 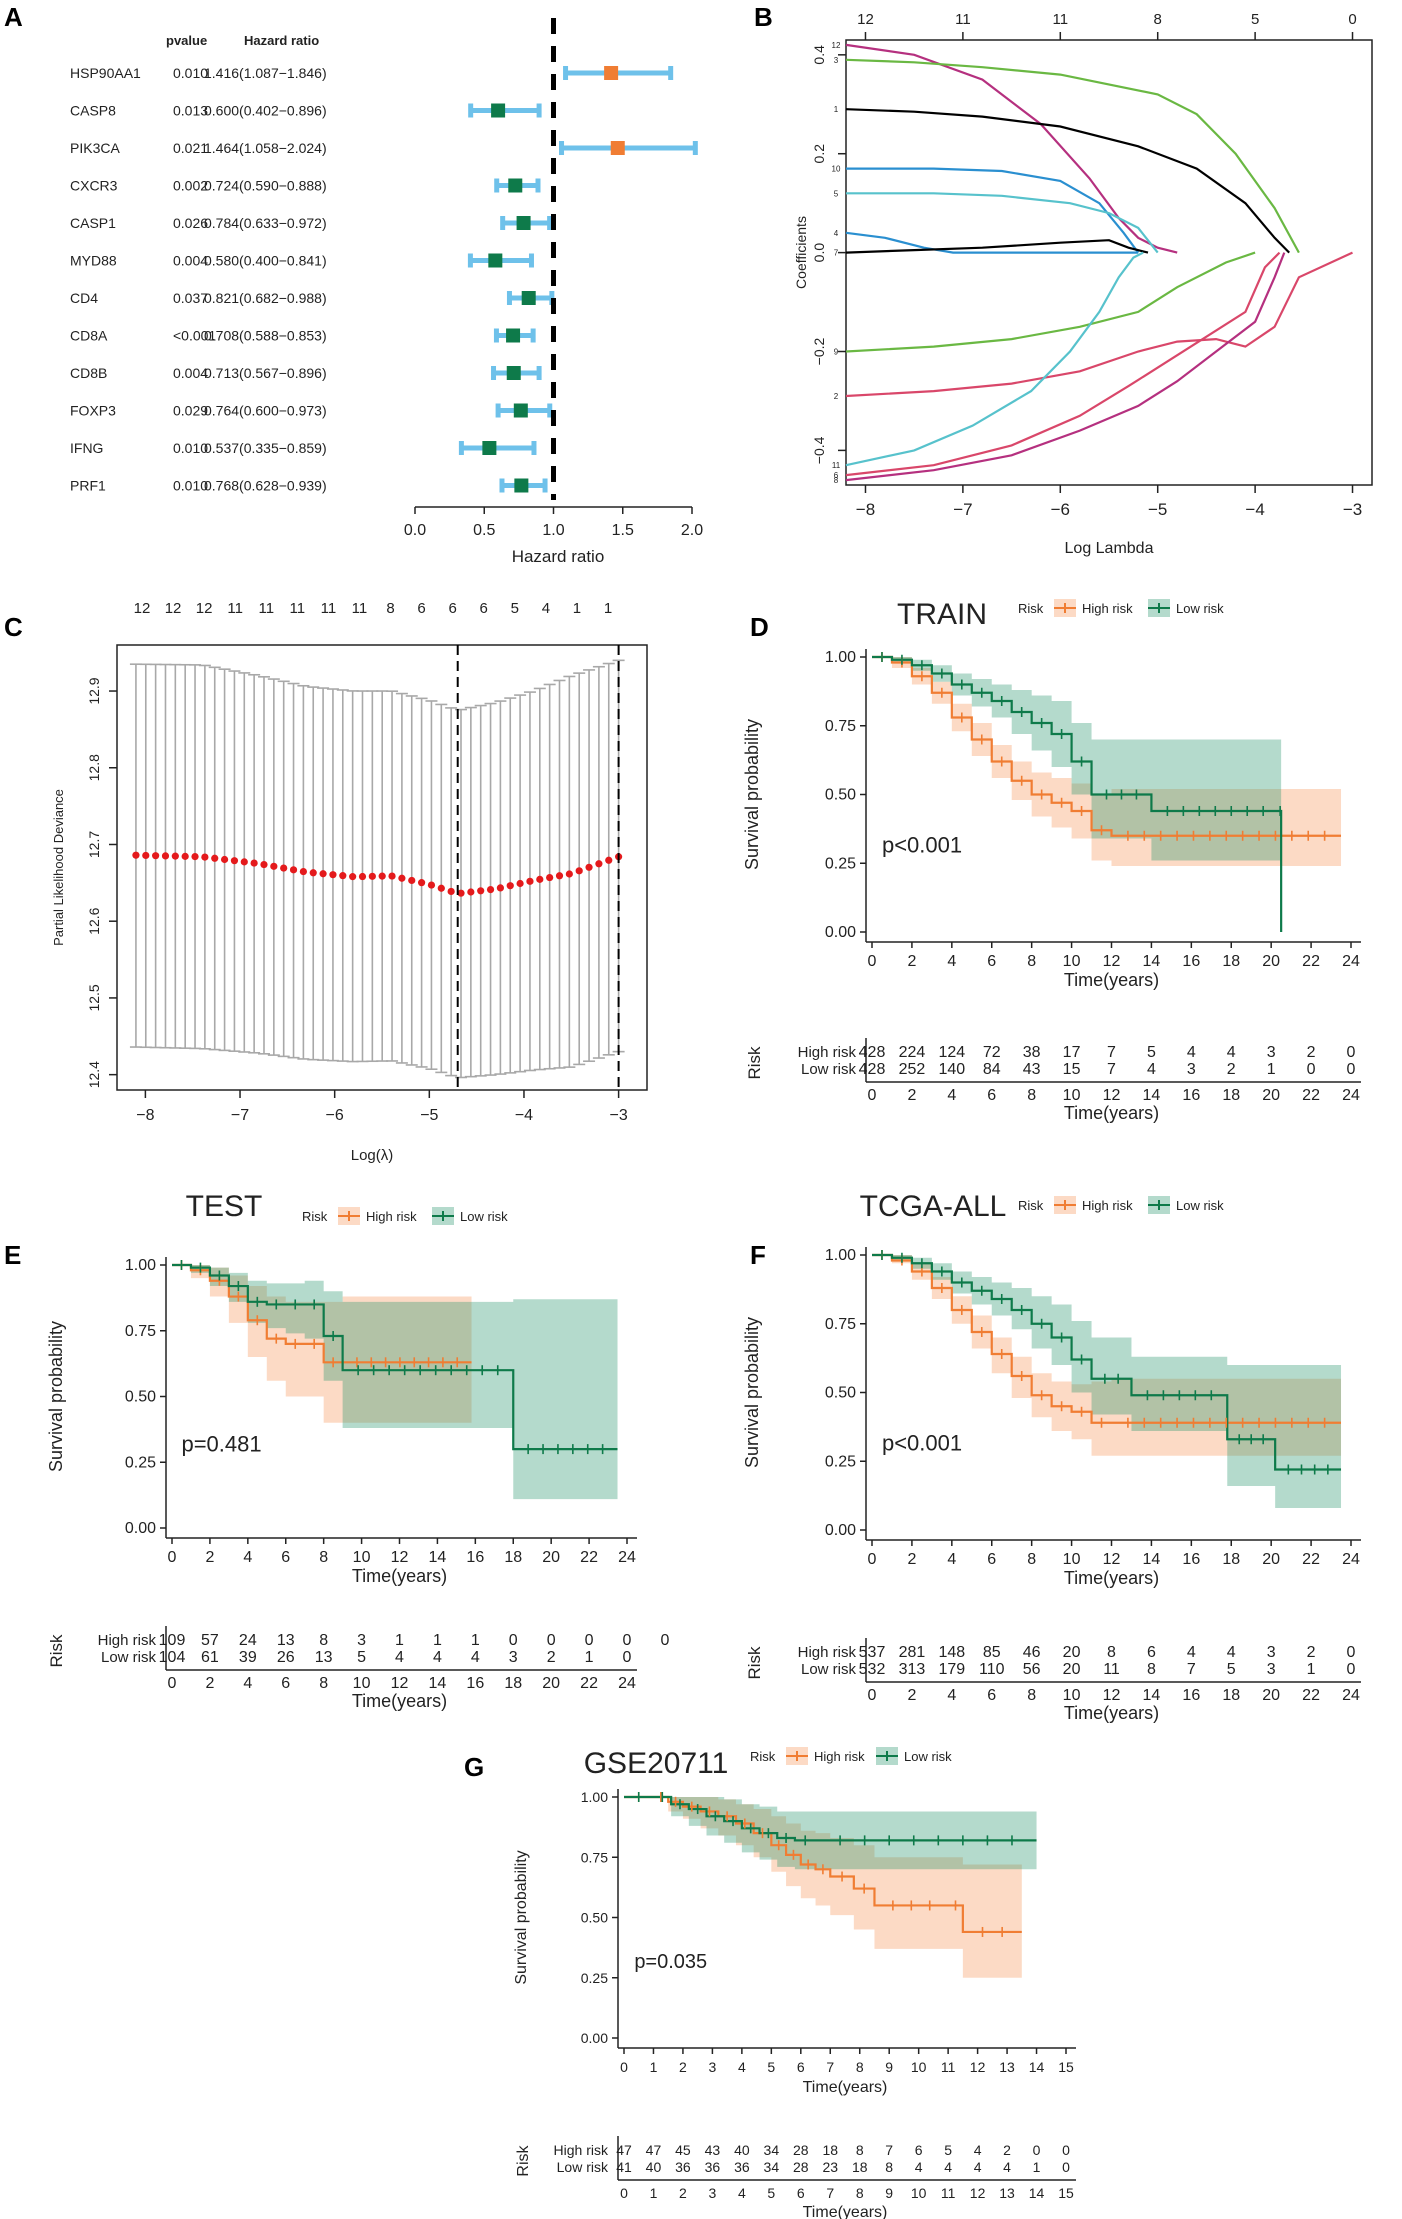 I want to click on pvalue-value: 0.010, so click(x=190, y=486).